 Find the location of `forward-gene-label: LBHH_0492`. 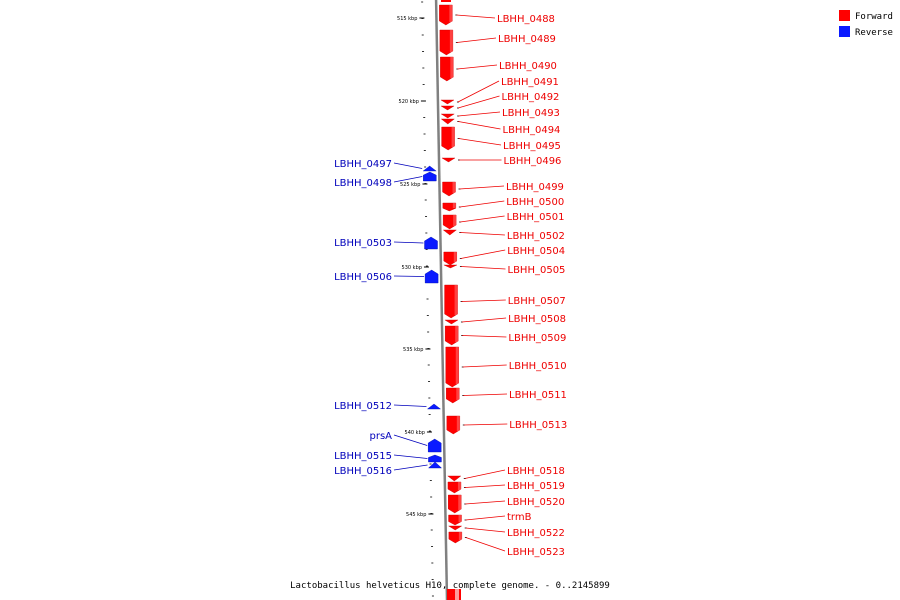

forward-gene-label: LBHH_0492 is located at coordinates (531, 97).